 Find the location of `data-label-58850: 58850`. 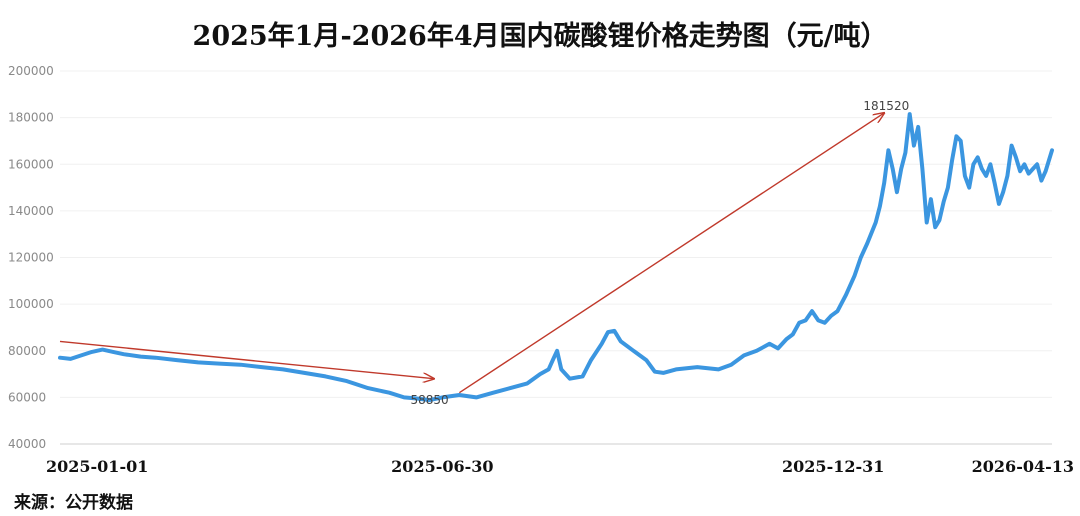

data-label-58850: 58850 is located at coordinates (430, 400).